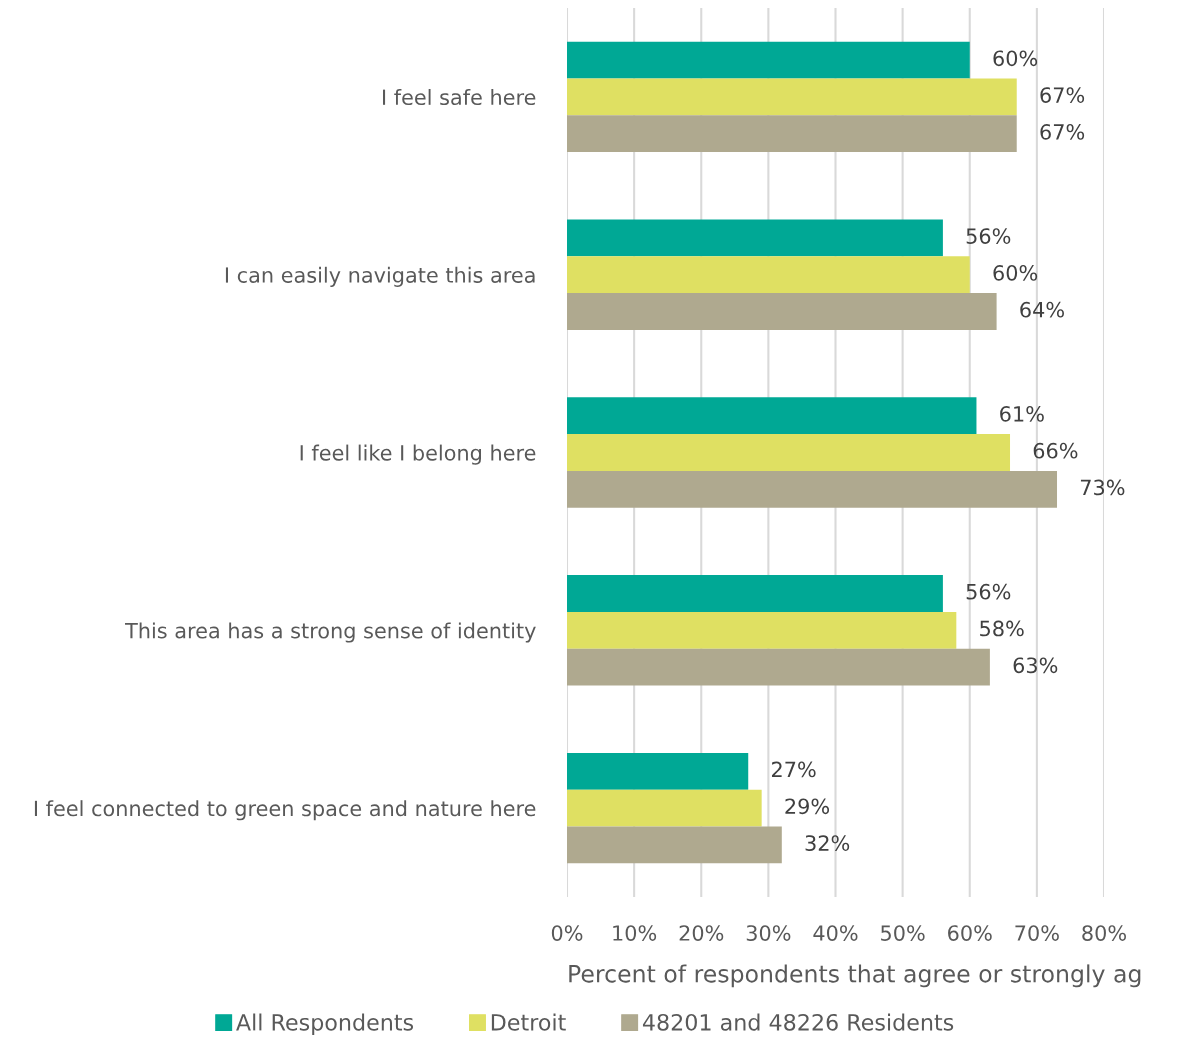 The image size is (1182, 1055). I want to click on data-label: 66%, so click(1055, 450).